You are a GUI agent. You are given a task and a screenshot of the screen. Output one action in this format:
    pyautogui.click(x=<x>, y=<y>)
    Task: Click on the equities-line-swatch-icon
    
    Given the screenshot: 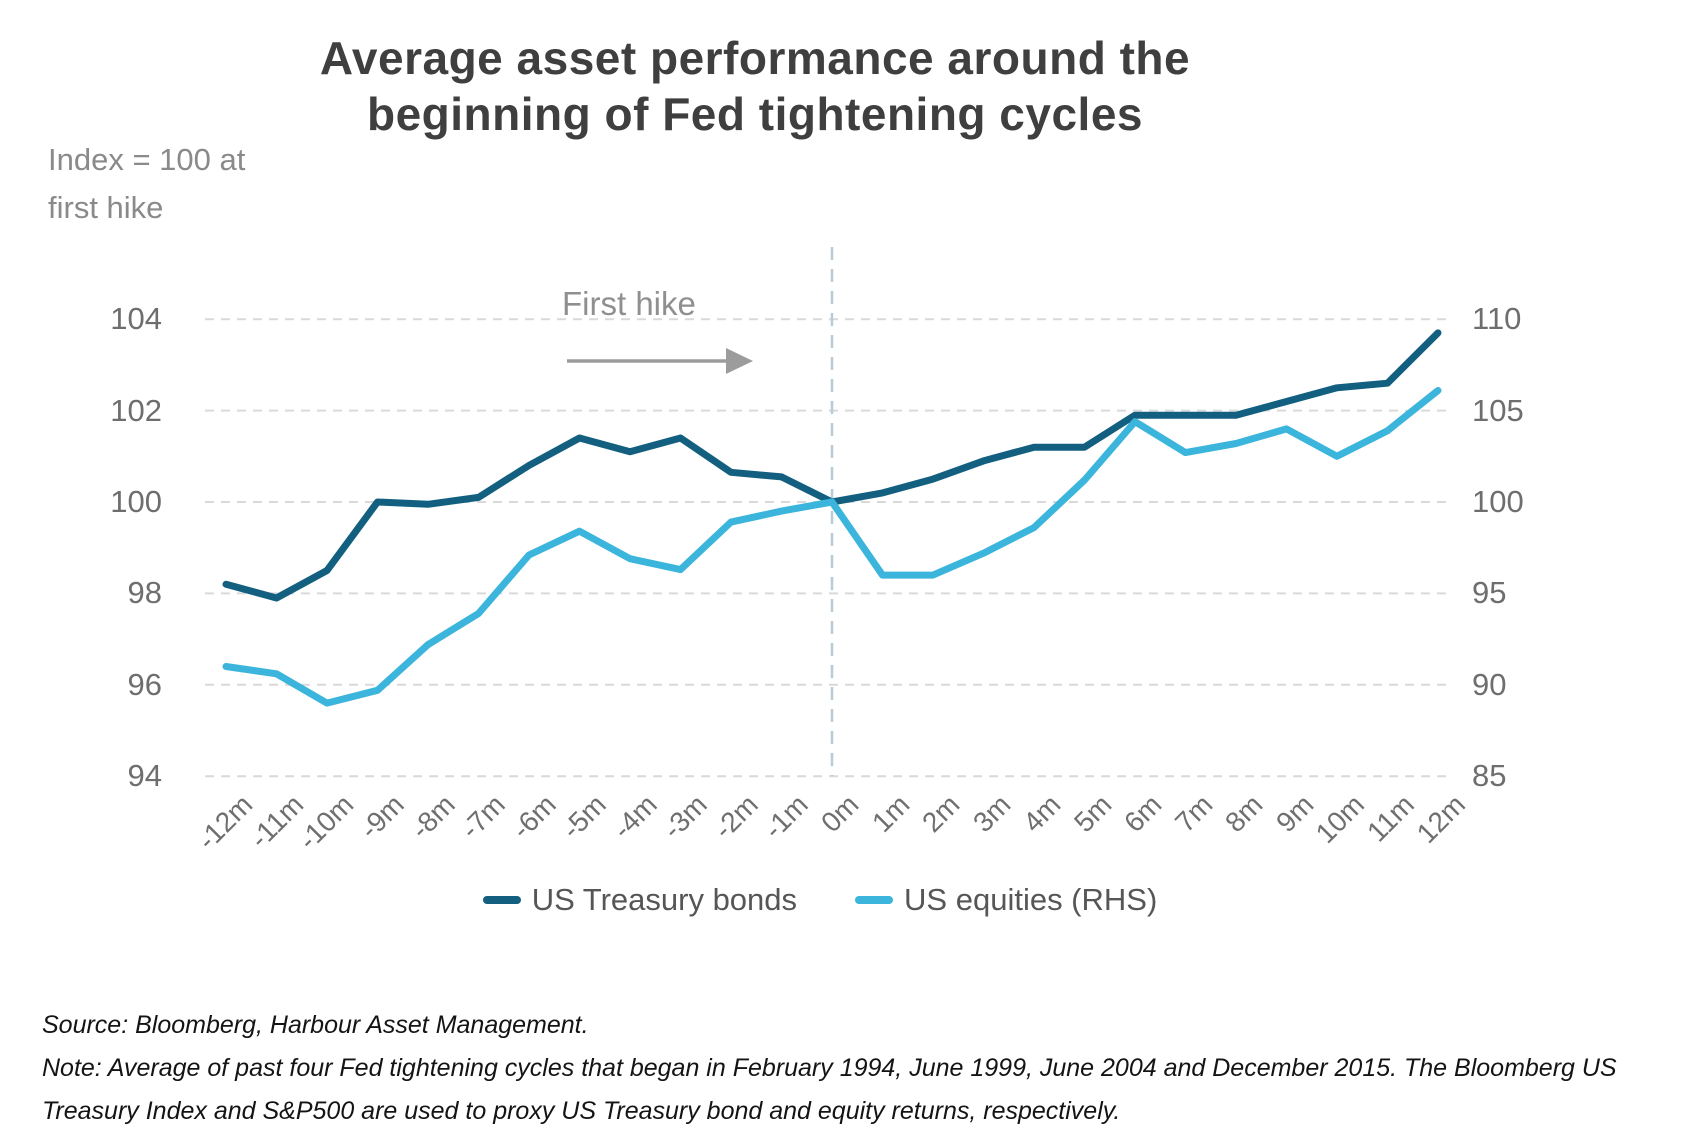 What is the action you would take?
    pyautogui.click(x=874, y=900)
    